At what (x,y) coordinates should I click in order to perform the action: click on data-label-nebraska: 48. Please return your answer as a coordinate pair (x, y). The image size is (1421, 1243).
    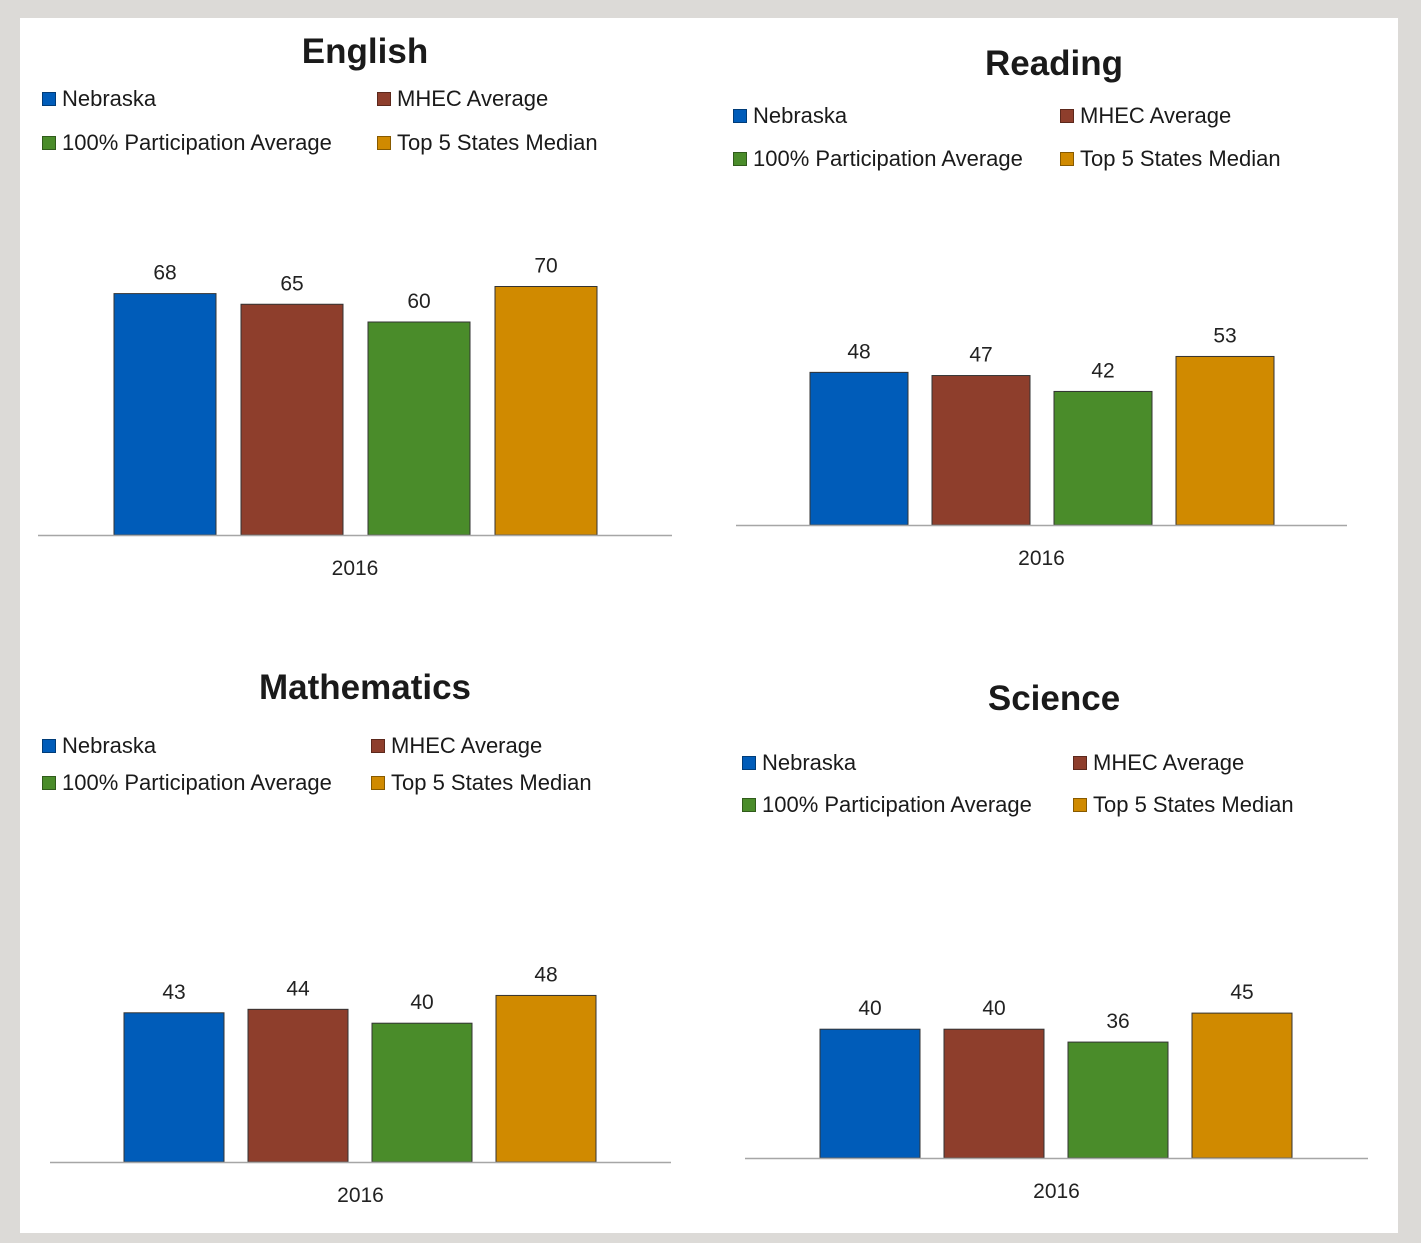
    Looking at the image, I should click on (858, 351).